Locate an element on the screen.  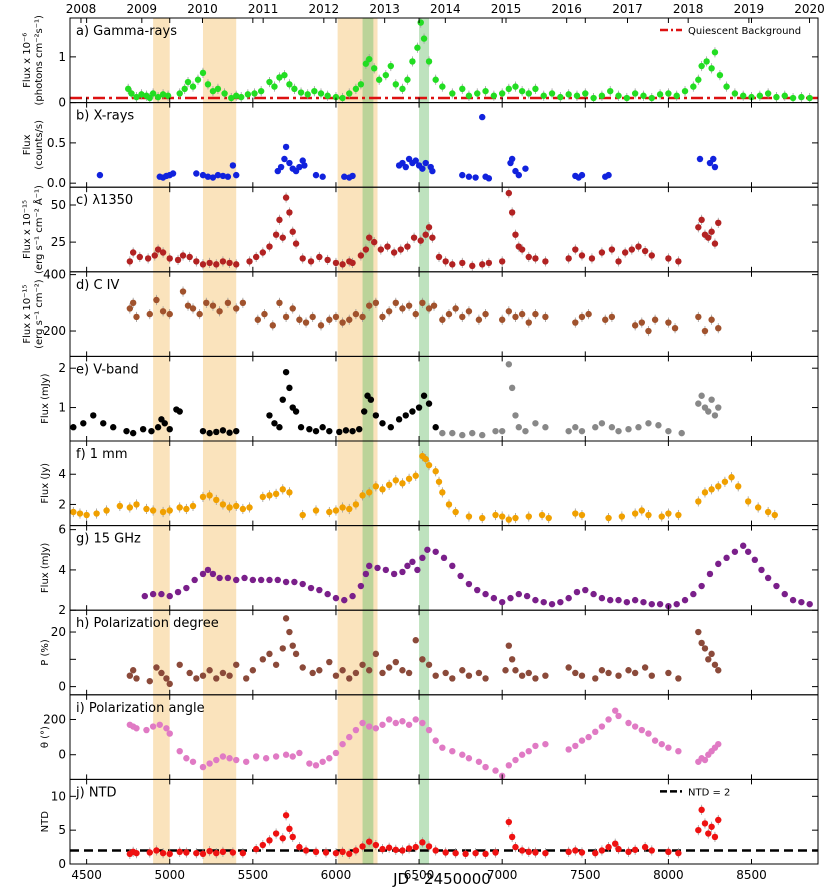
y-tick-label: 2 is located at coordinates (62, 610).